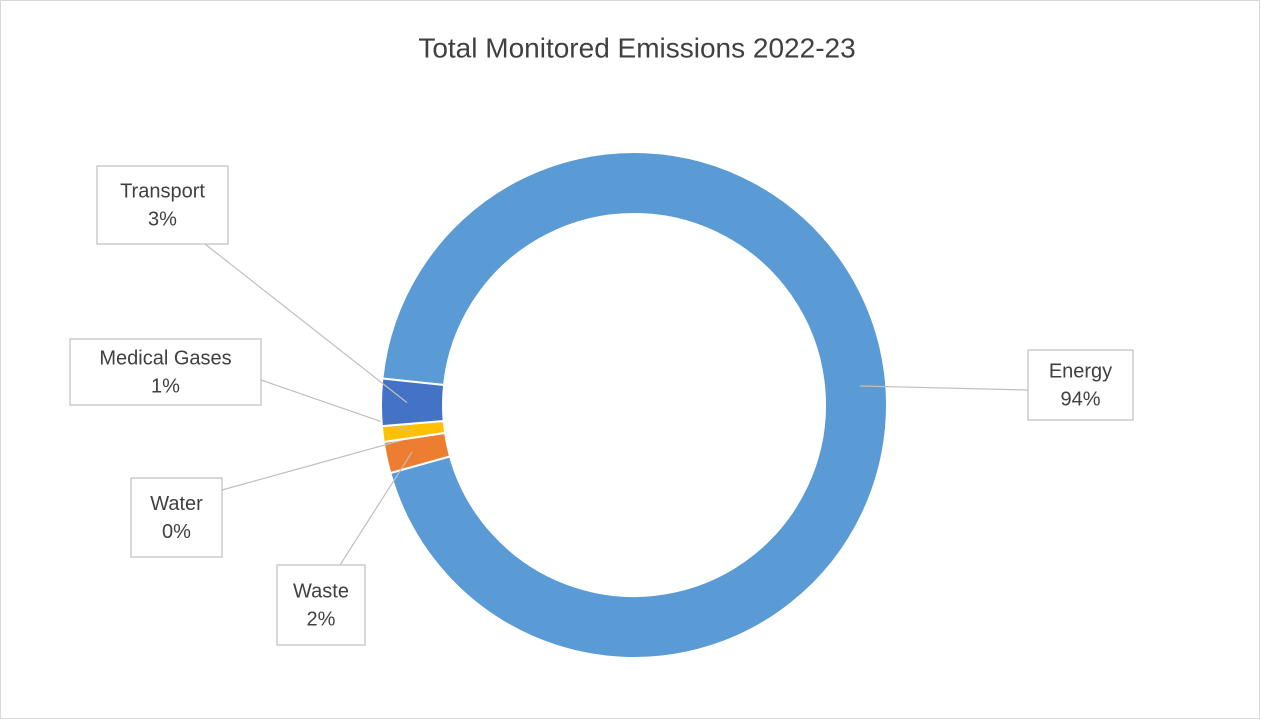 The height and width of the screenshot is (727, 1261). What do you see at coordinates (636, 47) in the screenshot?
I see `chart-title: Total Monitored Emissions 2022-23` at bounding box center [636, 47].